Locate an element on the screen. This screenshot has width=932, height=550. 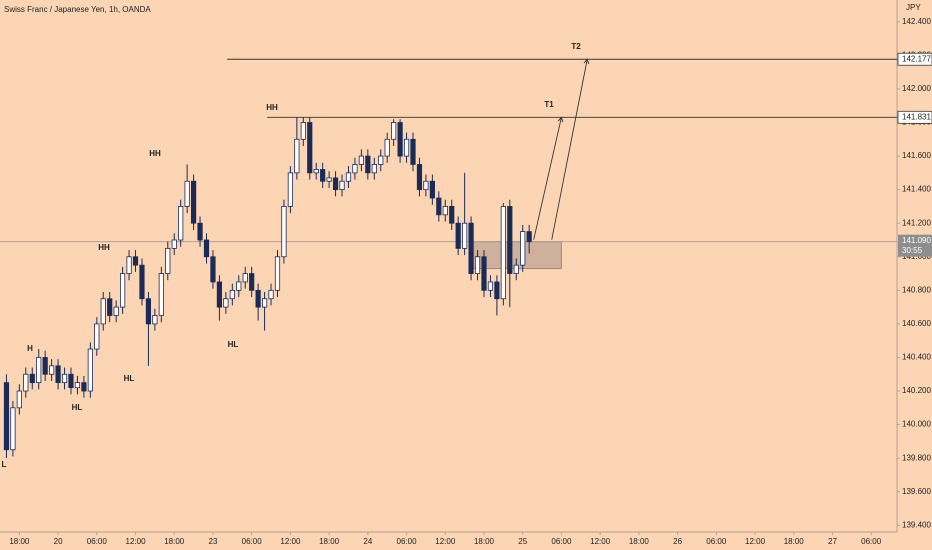
annotation: H is located at coordinates (30, 348).